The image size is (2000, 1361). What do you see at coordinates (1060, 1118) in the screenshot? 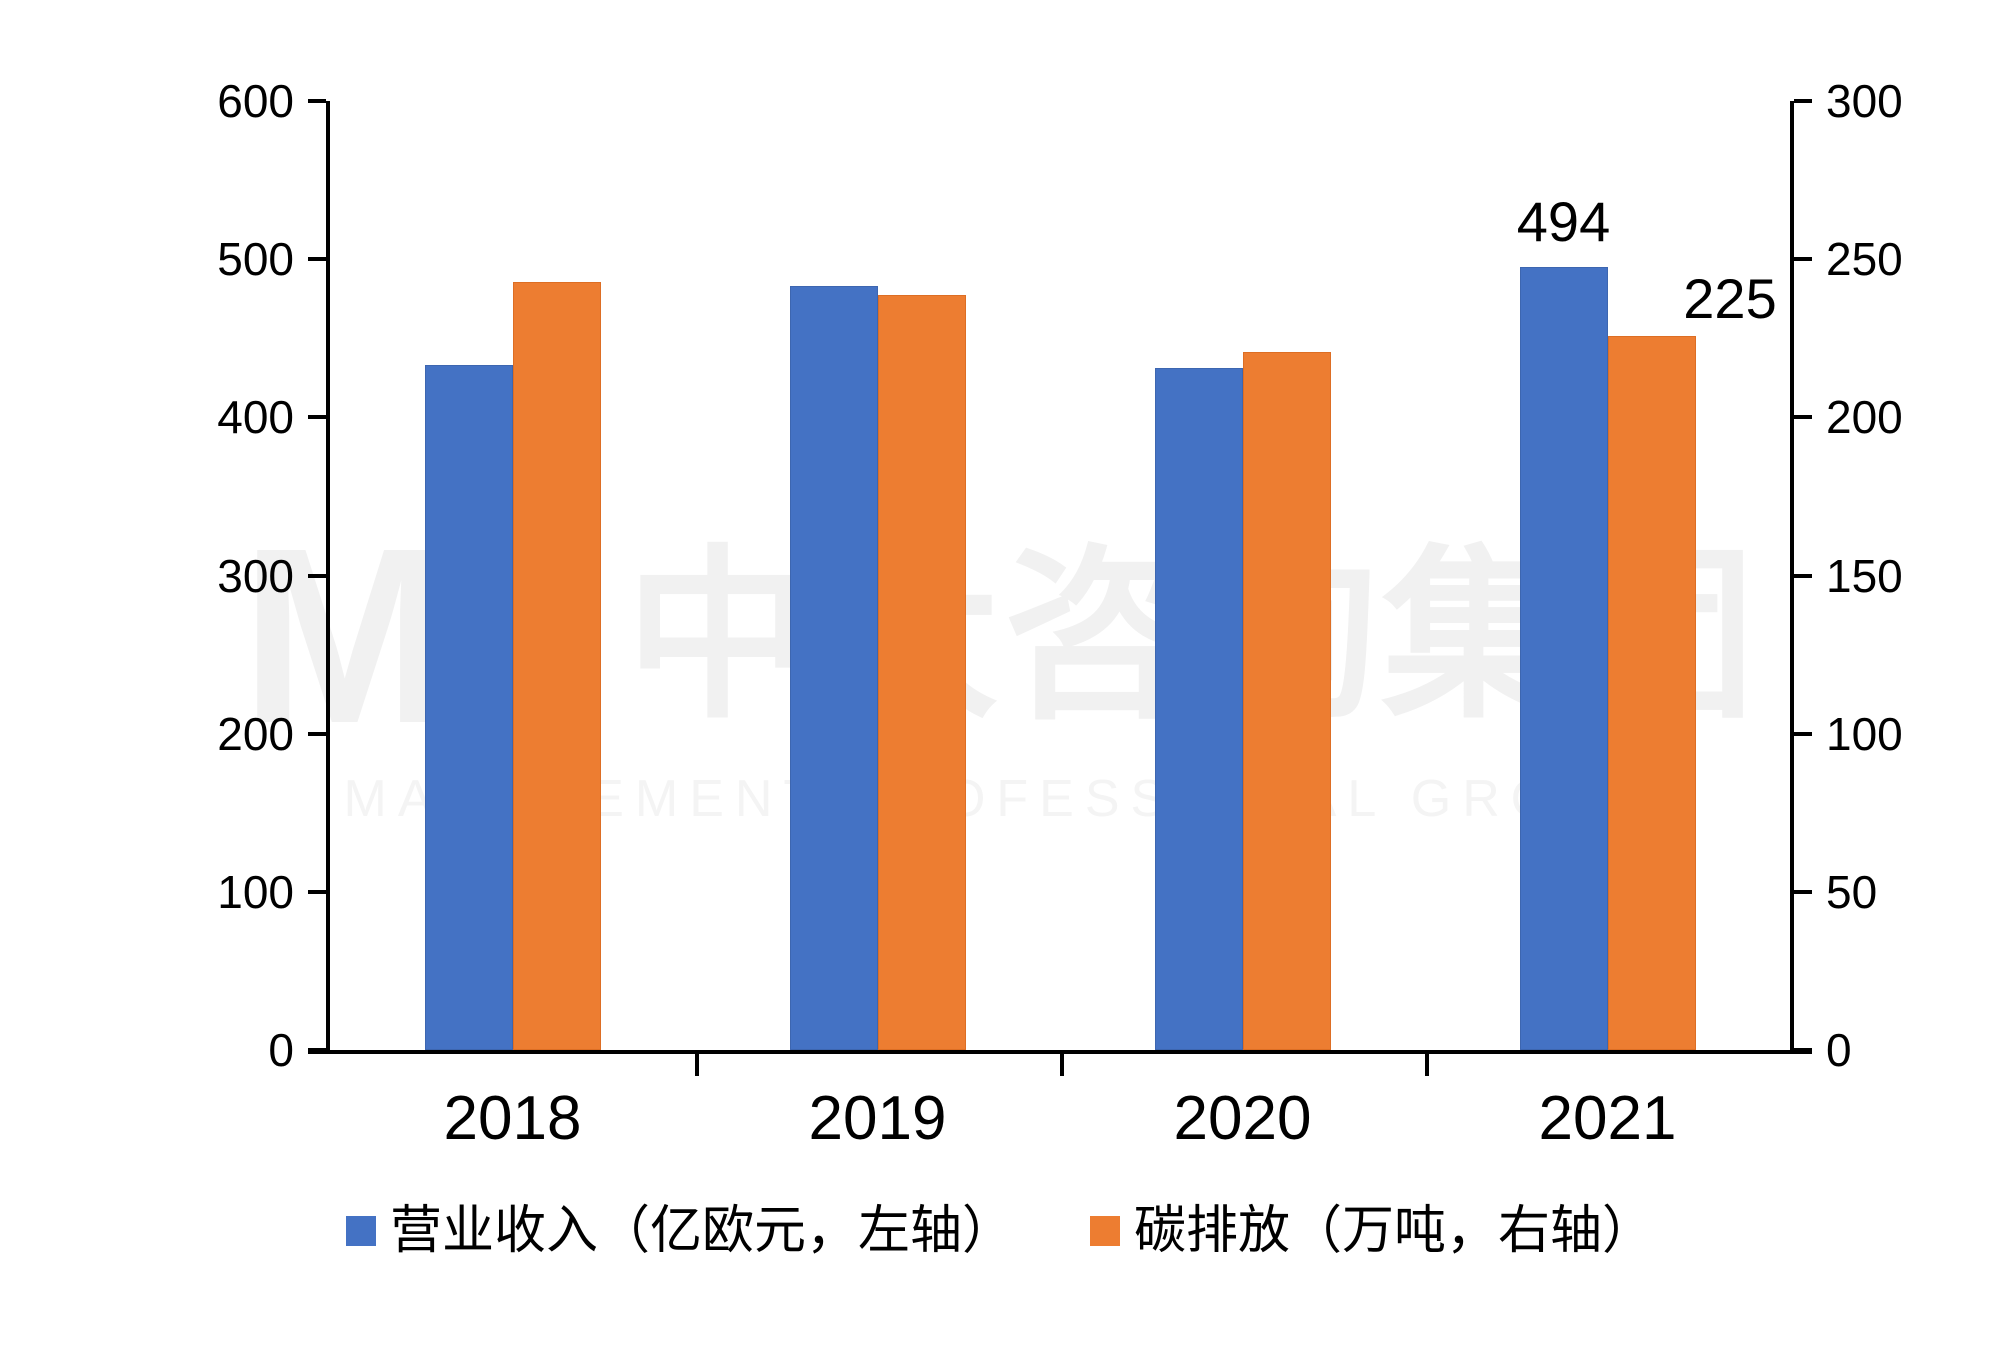
I see `category-labels: 2018 2019 2020 2021` at bounding box center [1060, 1118].